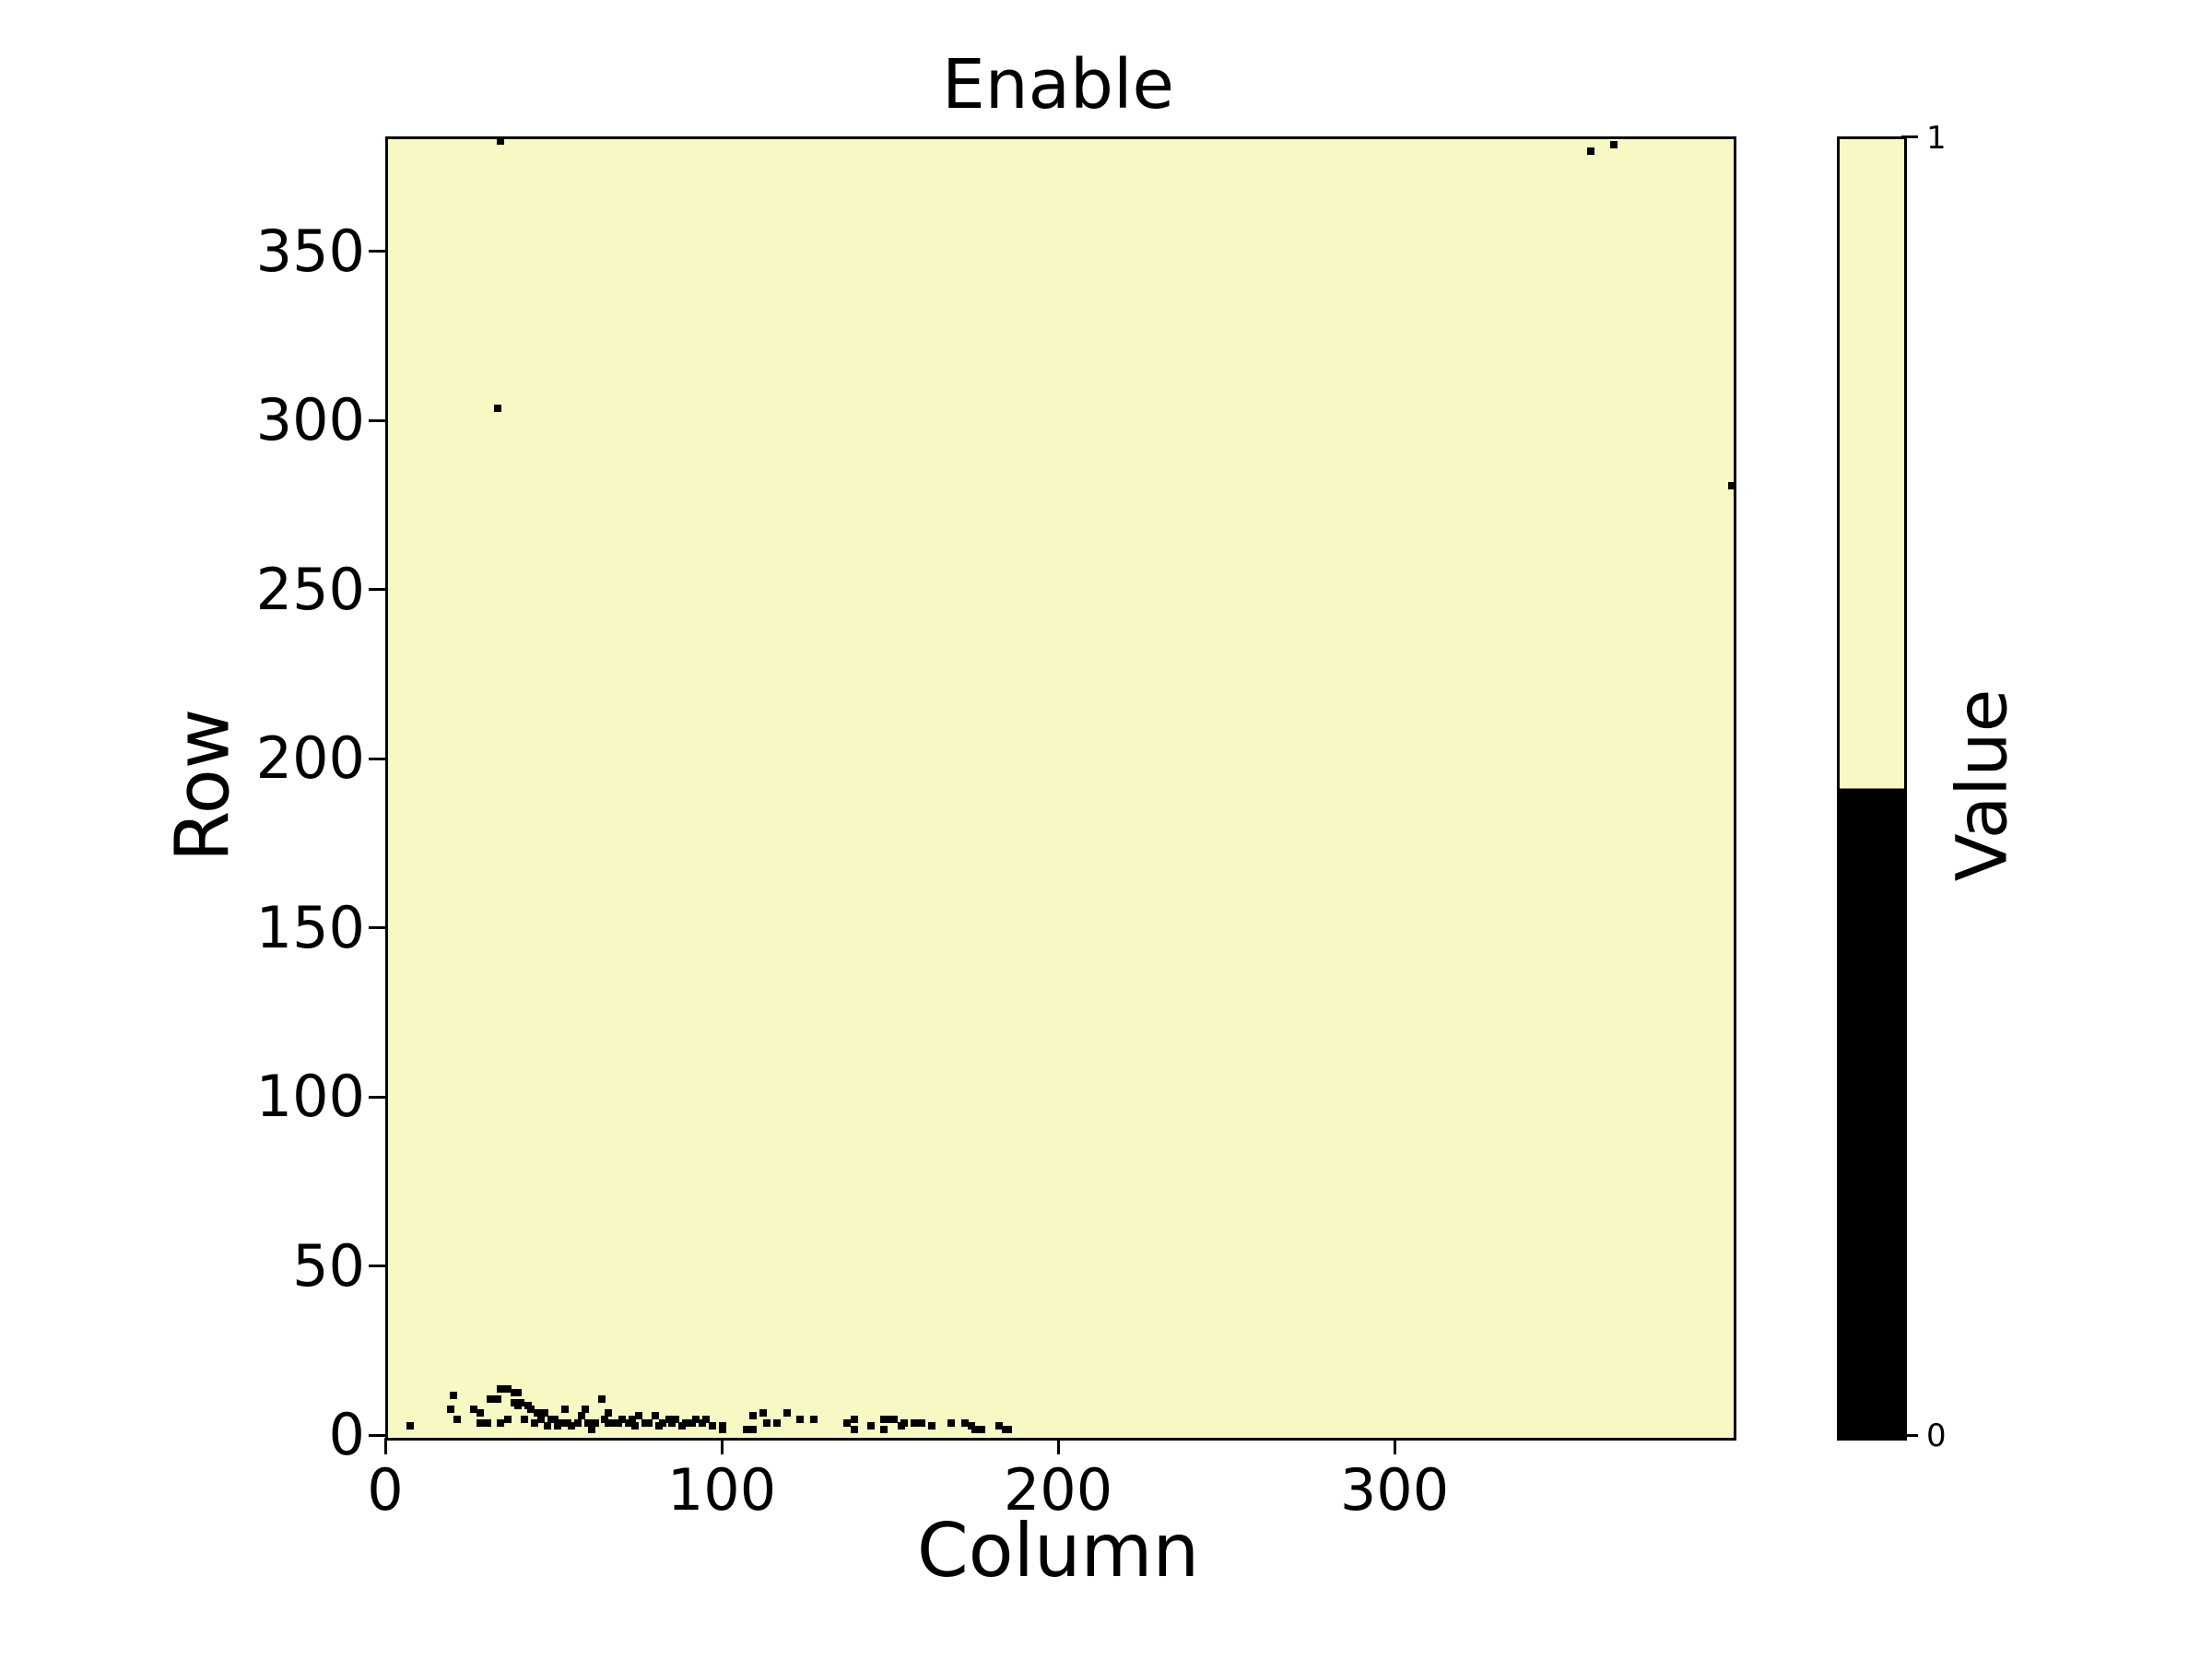  What do you see at coordinates (1872, 788) in the screenshot?
I see `colorbar` at bounding box center [1872, 788].